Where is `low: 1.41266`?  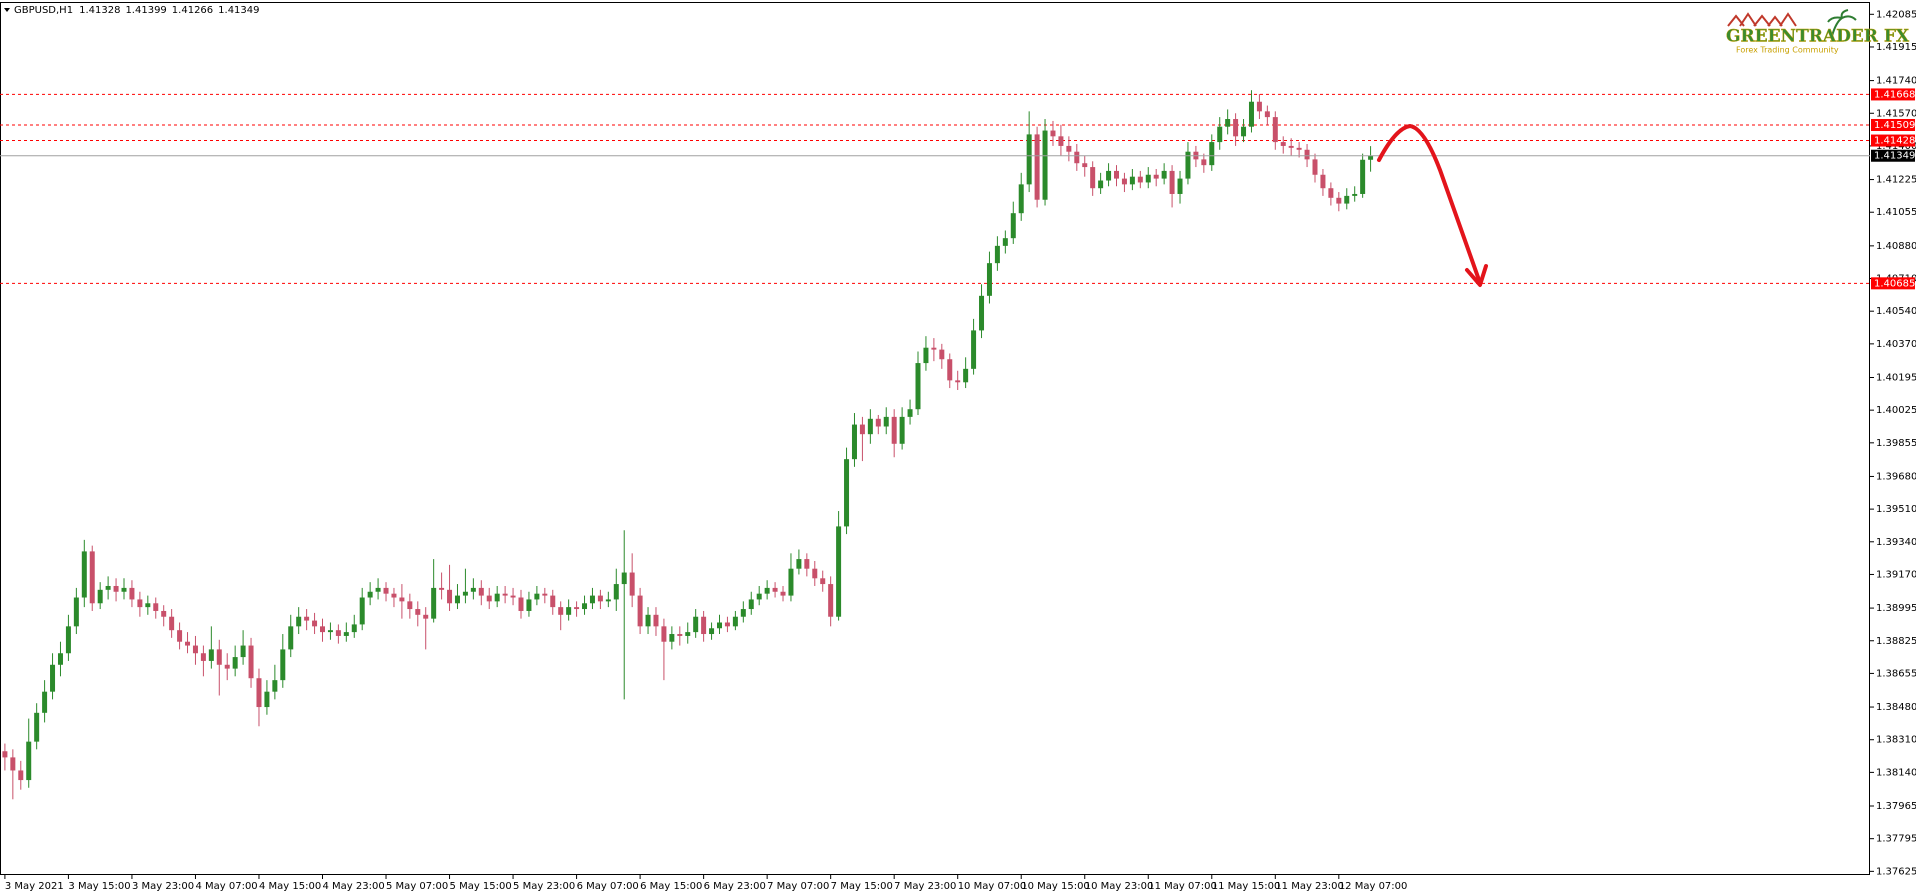 low: 1.41266 is located at coordinates (192, 10).